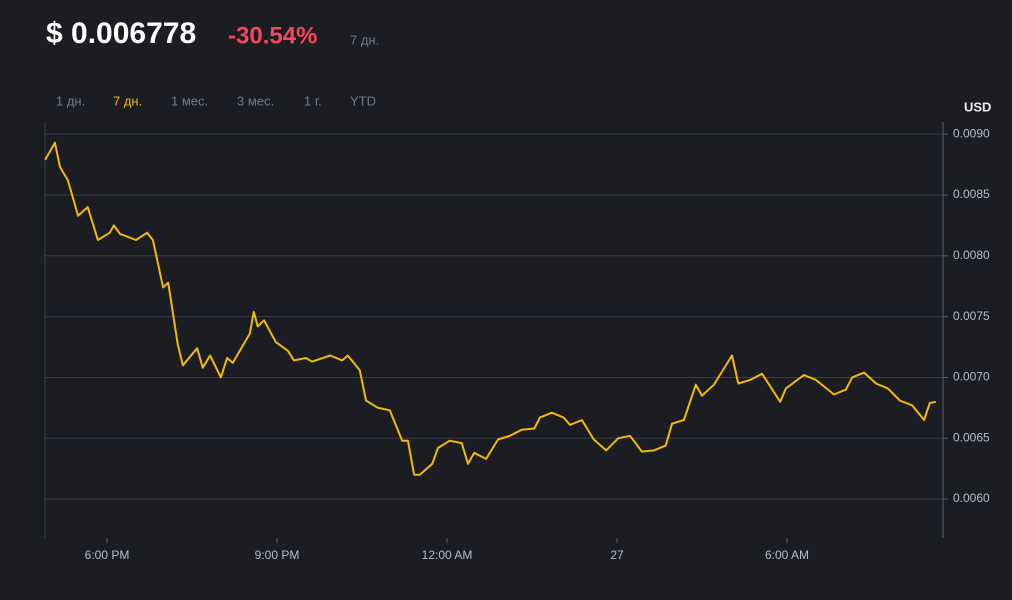 This screenshot has height=600, width=1012. What do you see at coordinates (107, 555) in the screenshot?
I see `x-tick-label: 6:00 PM` at bounding box center [107, 555].